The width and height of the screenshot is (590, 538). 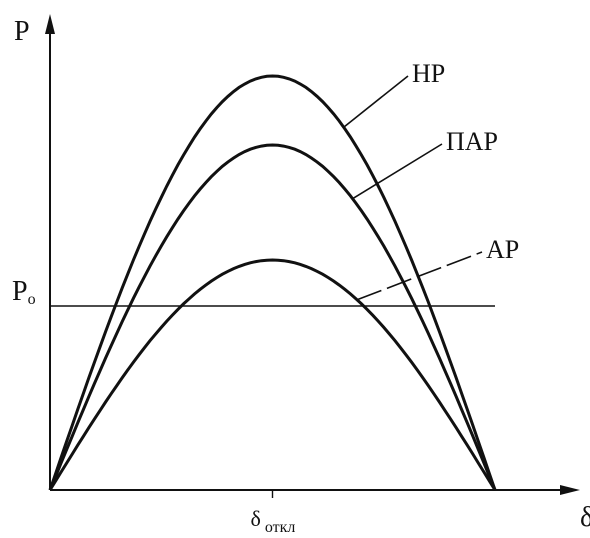 What do you see at coordinates (502, 249) in the screenshot?
I see `series-label-ar: АР` at bounding box center [502, 249].